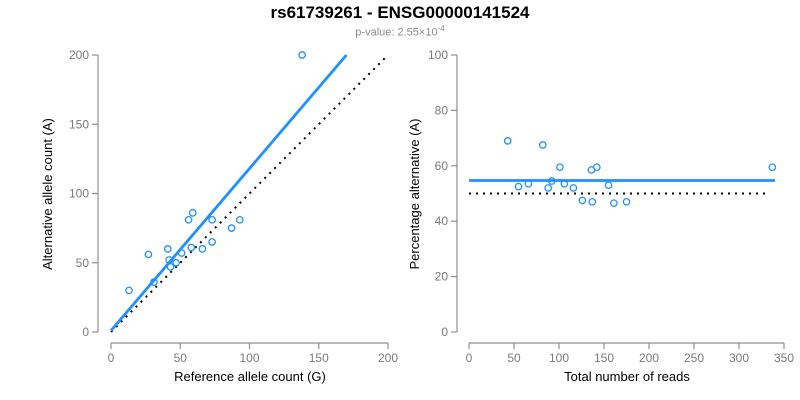 The width and height of the screenshot is (800, 400). What do you see at coordinates (442, 110) in the screenshot?
I see `y-tick-label: 80` at bounding box center [442, 110].